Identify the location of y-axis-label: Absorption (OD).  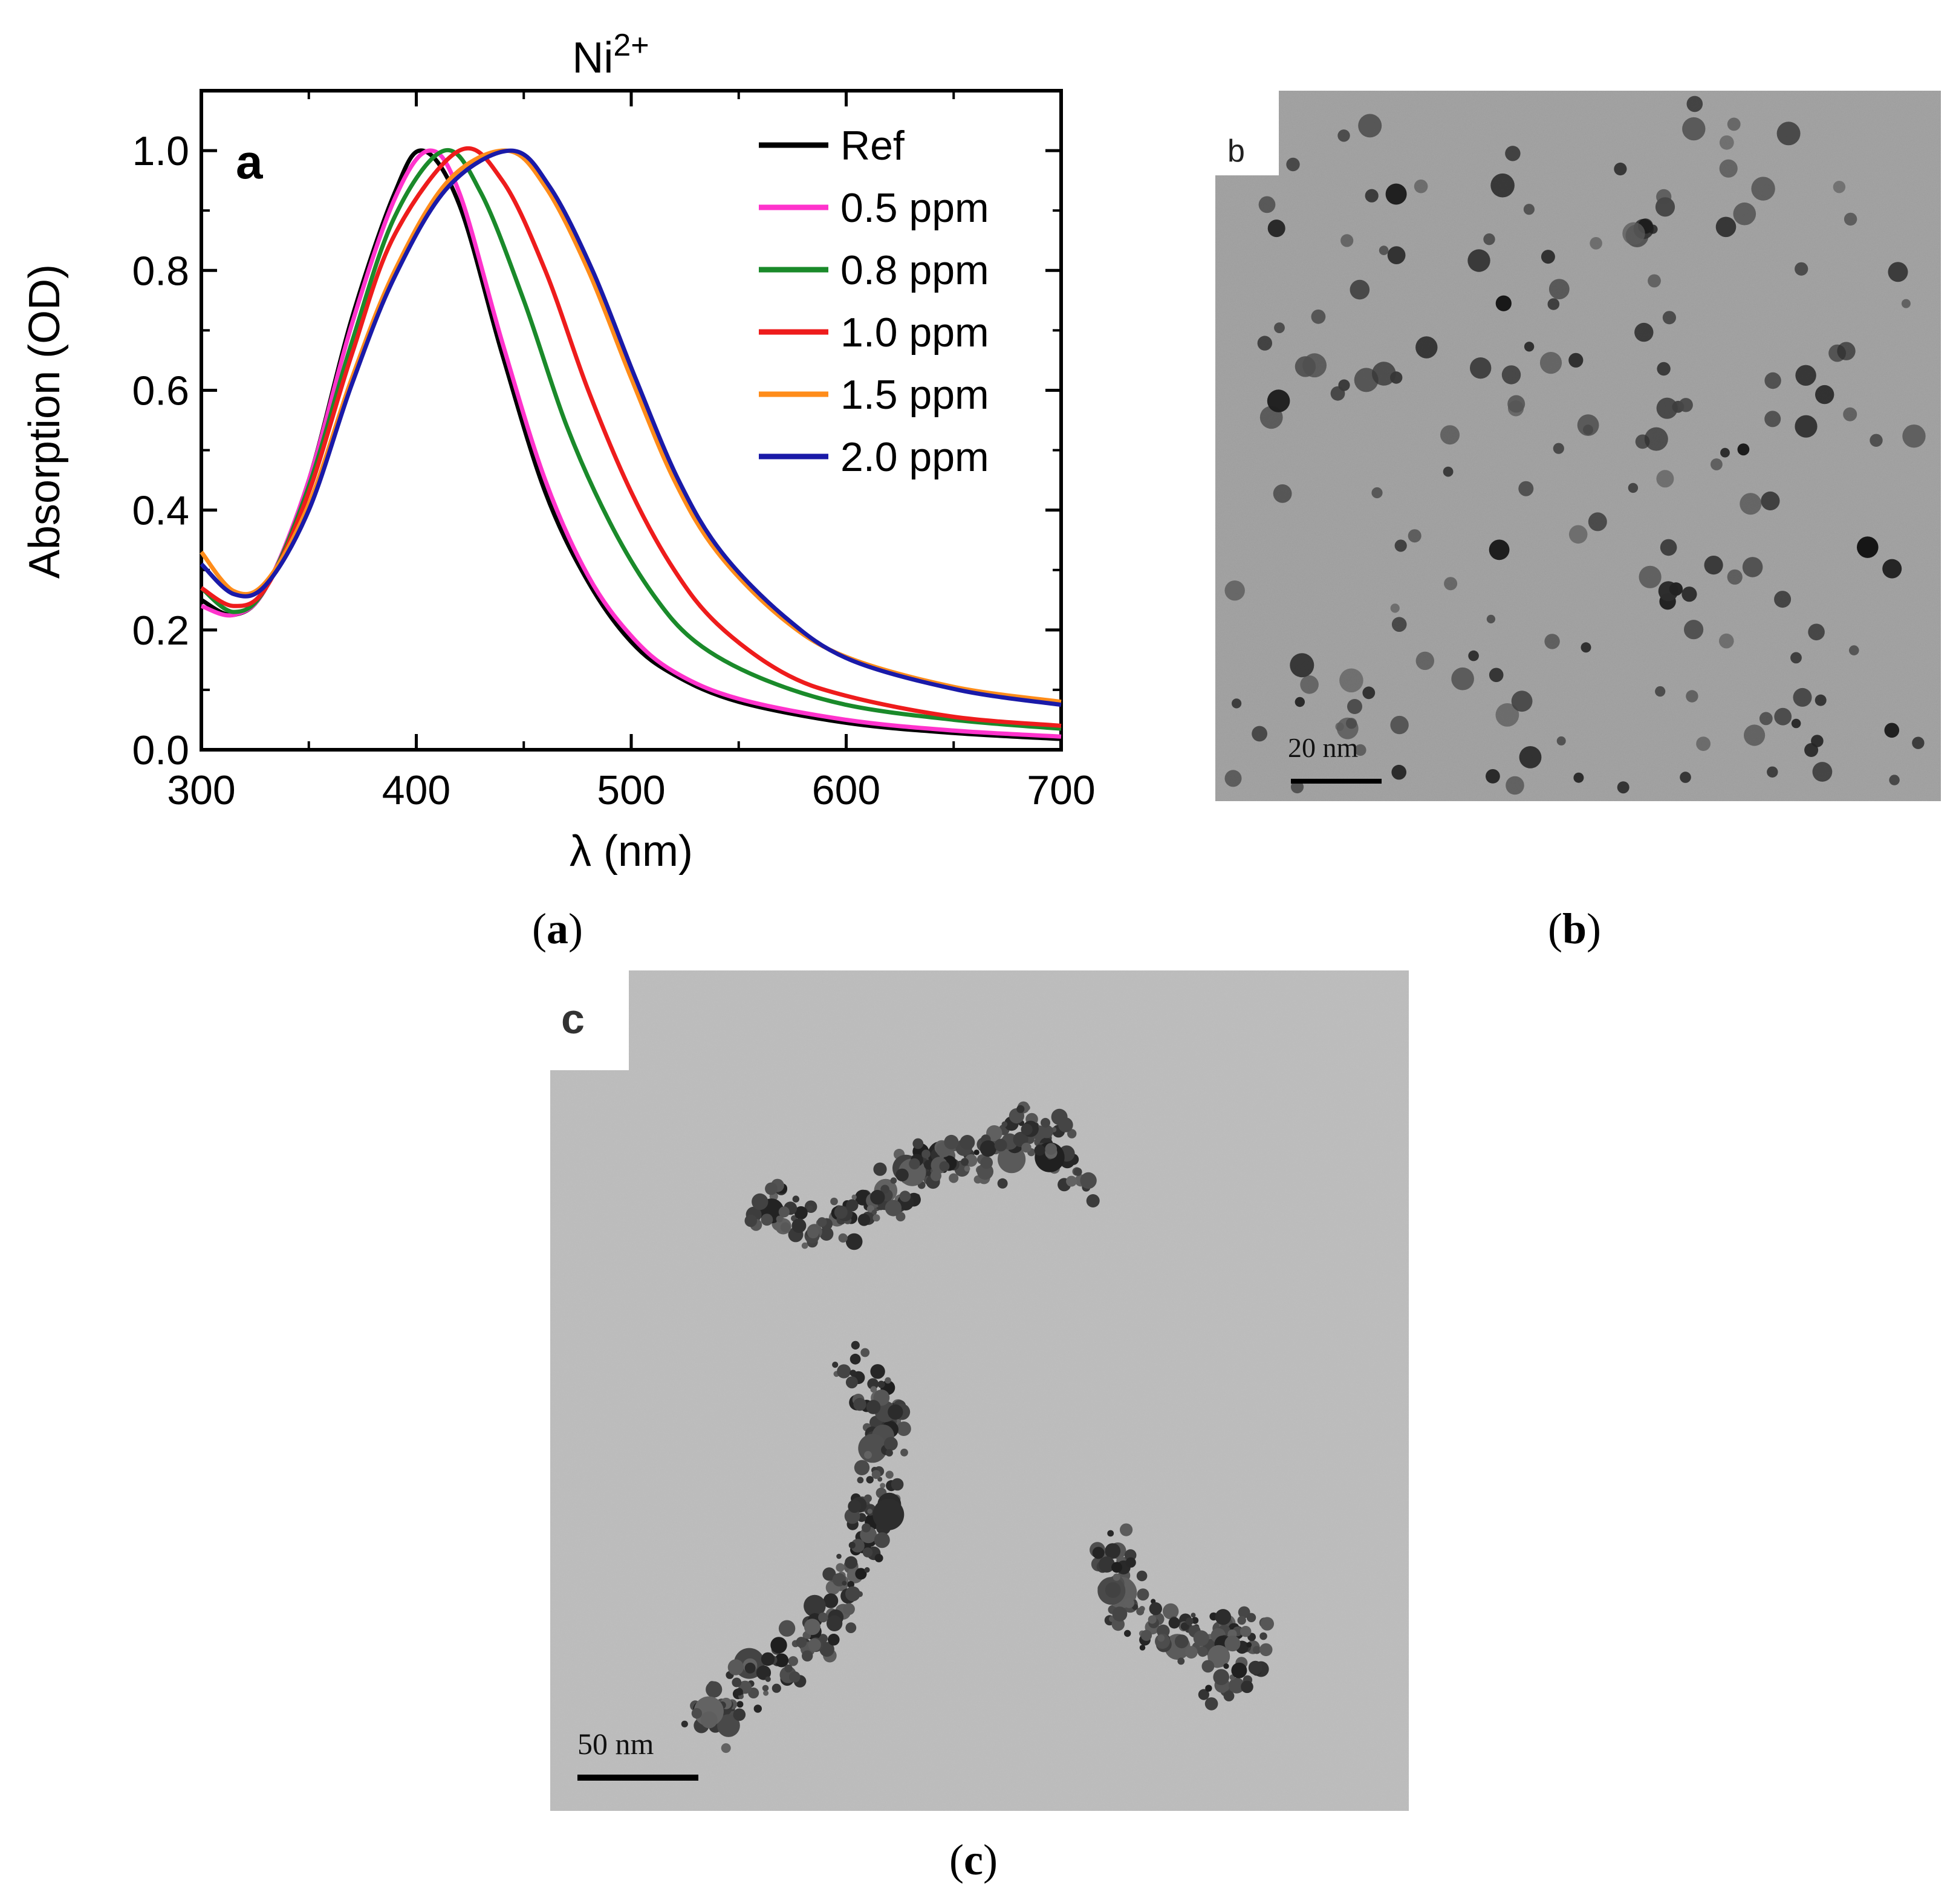
(45, 421).